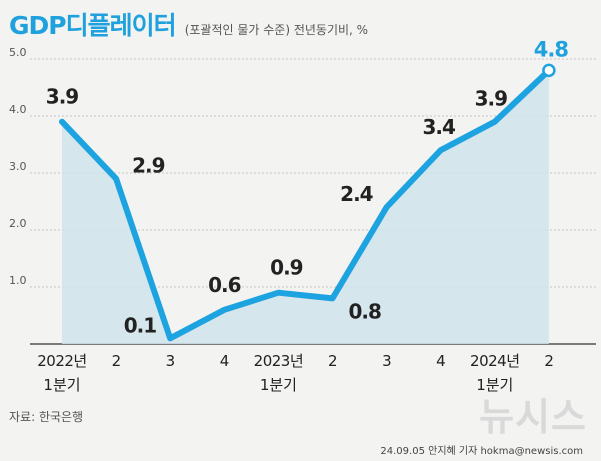  What do you see at coordinates (140, 325) in the screenshot?
I see `data-label: 0.1` at bounding box center [140, 325].